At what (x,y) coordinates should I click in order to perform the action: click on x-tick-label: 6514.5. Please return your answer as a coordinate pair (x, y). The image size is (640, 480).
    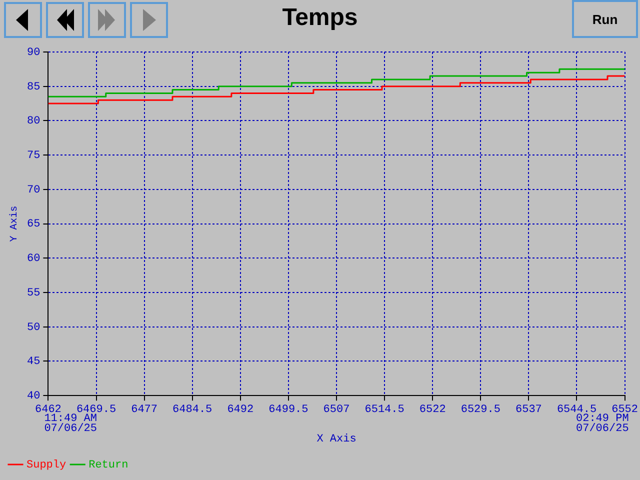
    Looking at the image, I should click on (384, 410).